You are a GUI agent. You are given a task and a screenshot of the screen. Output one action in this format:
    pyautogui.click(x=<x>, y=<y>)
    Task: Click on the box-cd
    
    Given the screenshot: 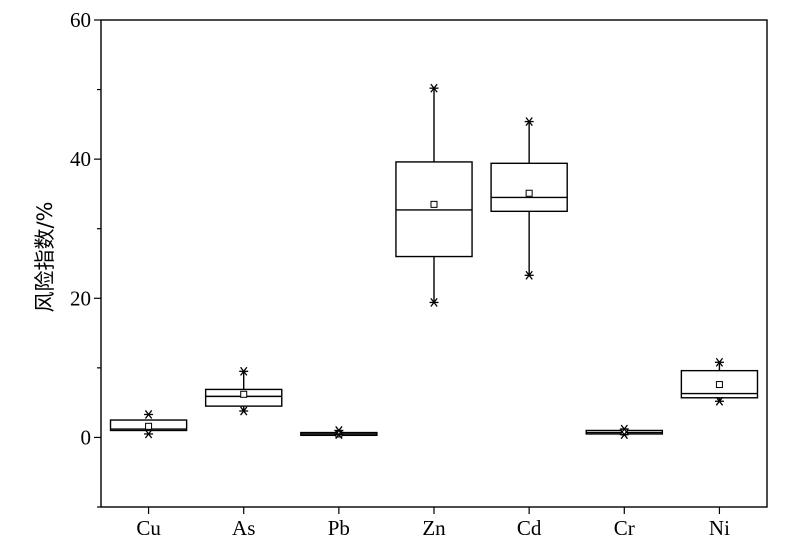 What is the action you would take?
    pyautogui.click(x=529, y=198)
    